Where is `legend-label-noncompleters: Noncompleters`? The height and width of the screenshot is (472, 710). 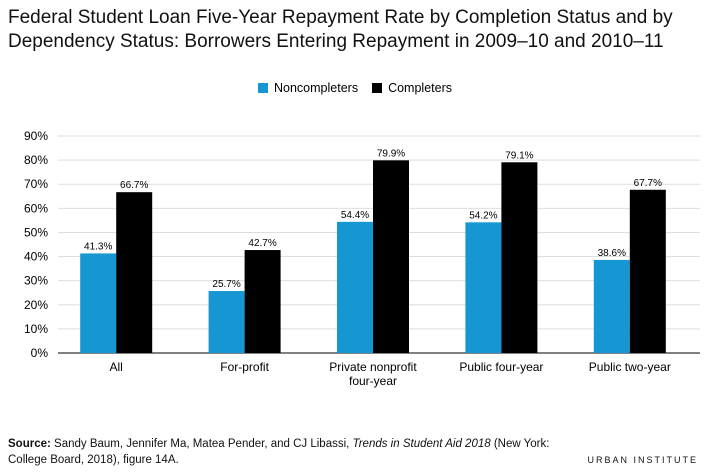 legend-label-noncompleters: Noncompleters is located at coordinates (316, 88).